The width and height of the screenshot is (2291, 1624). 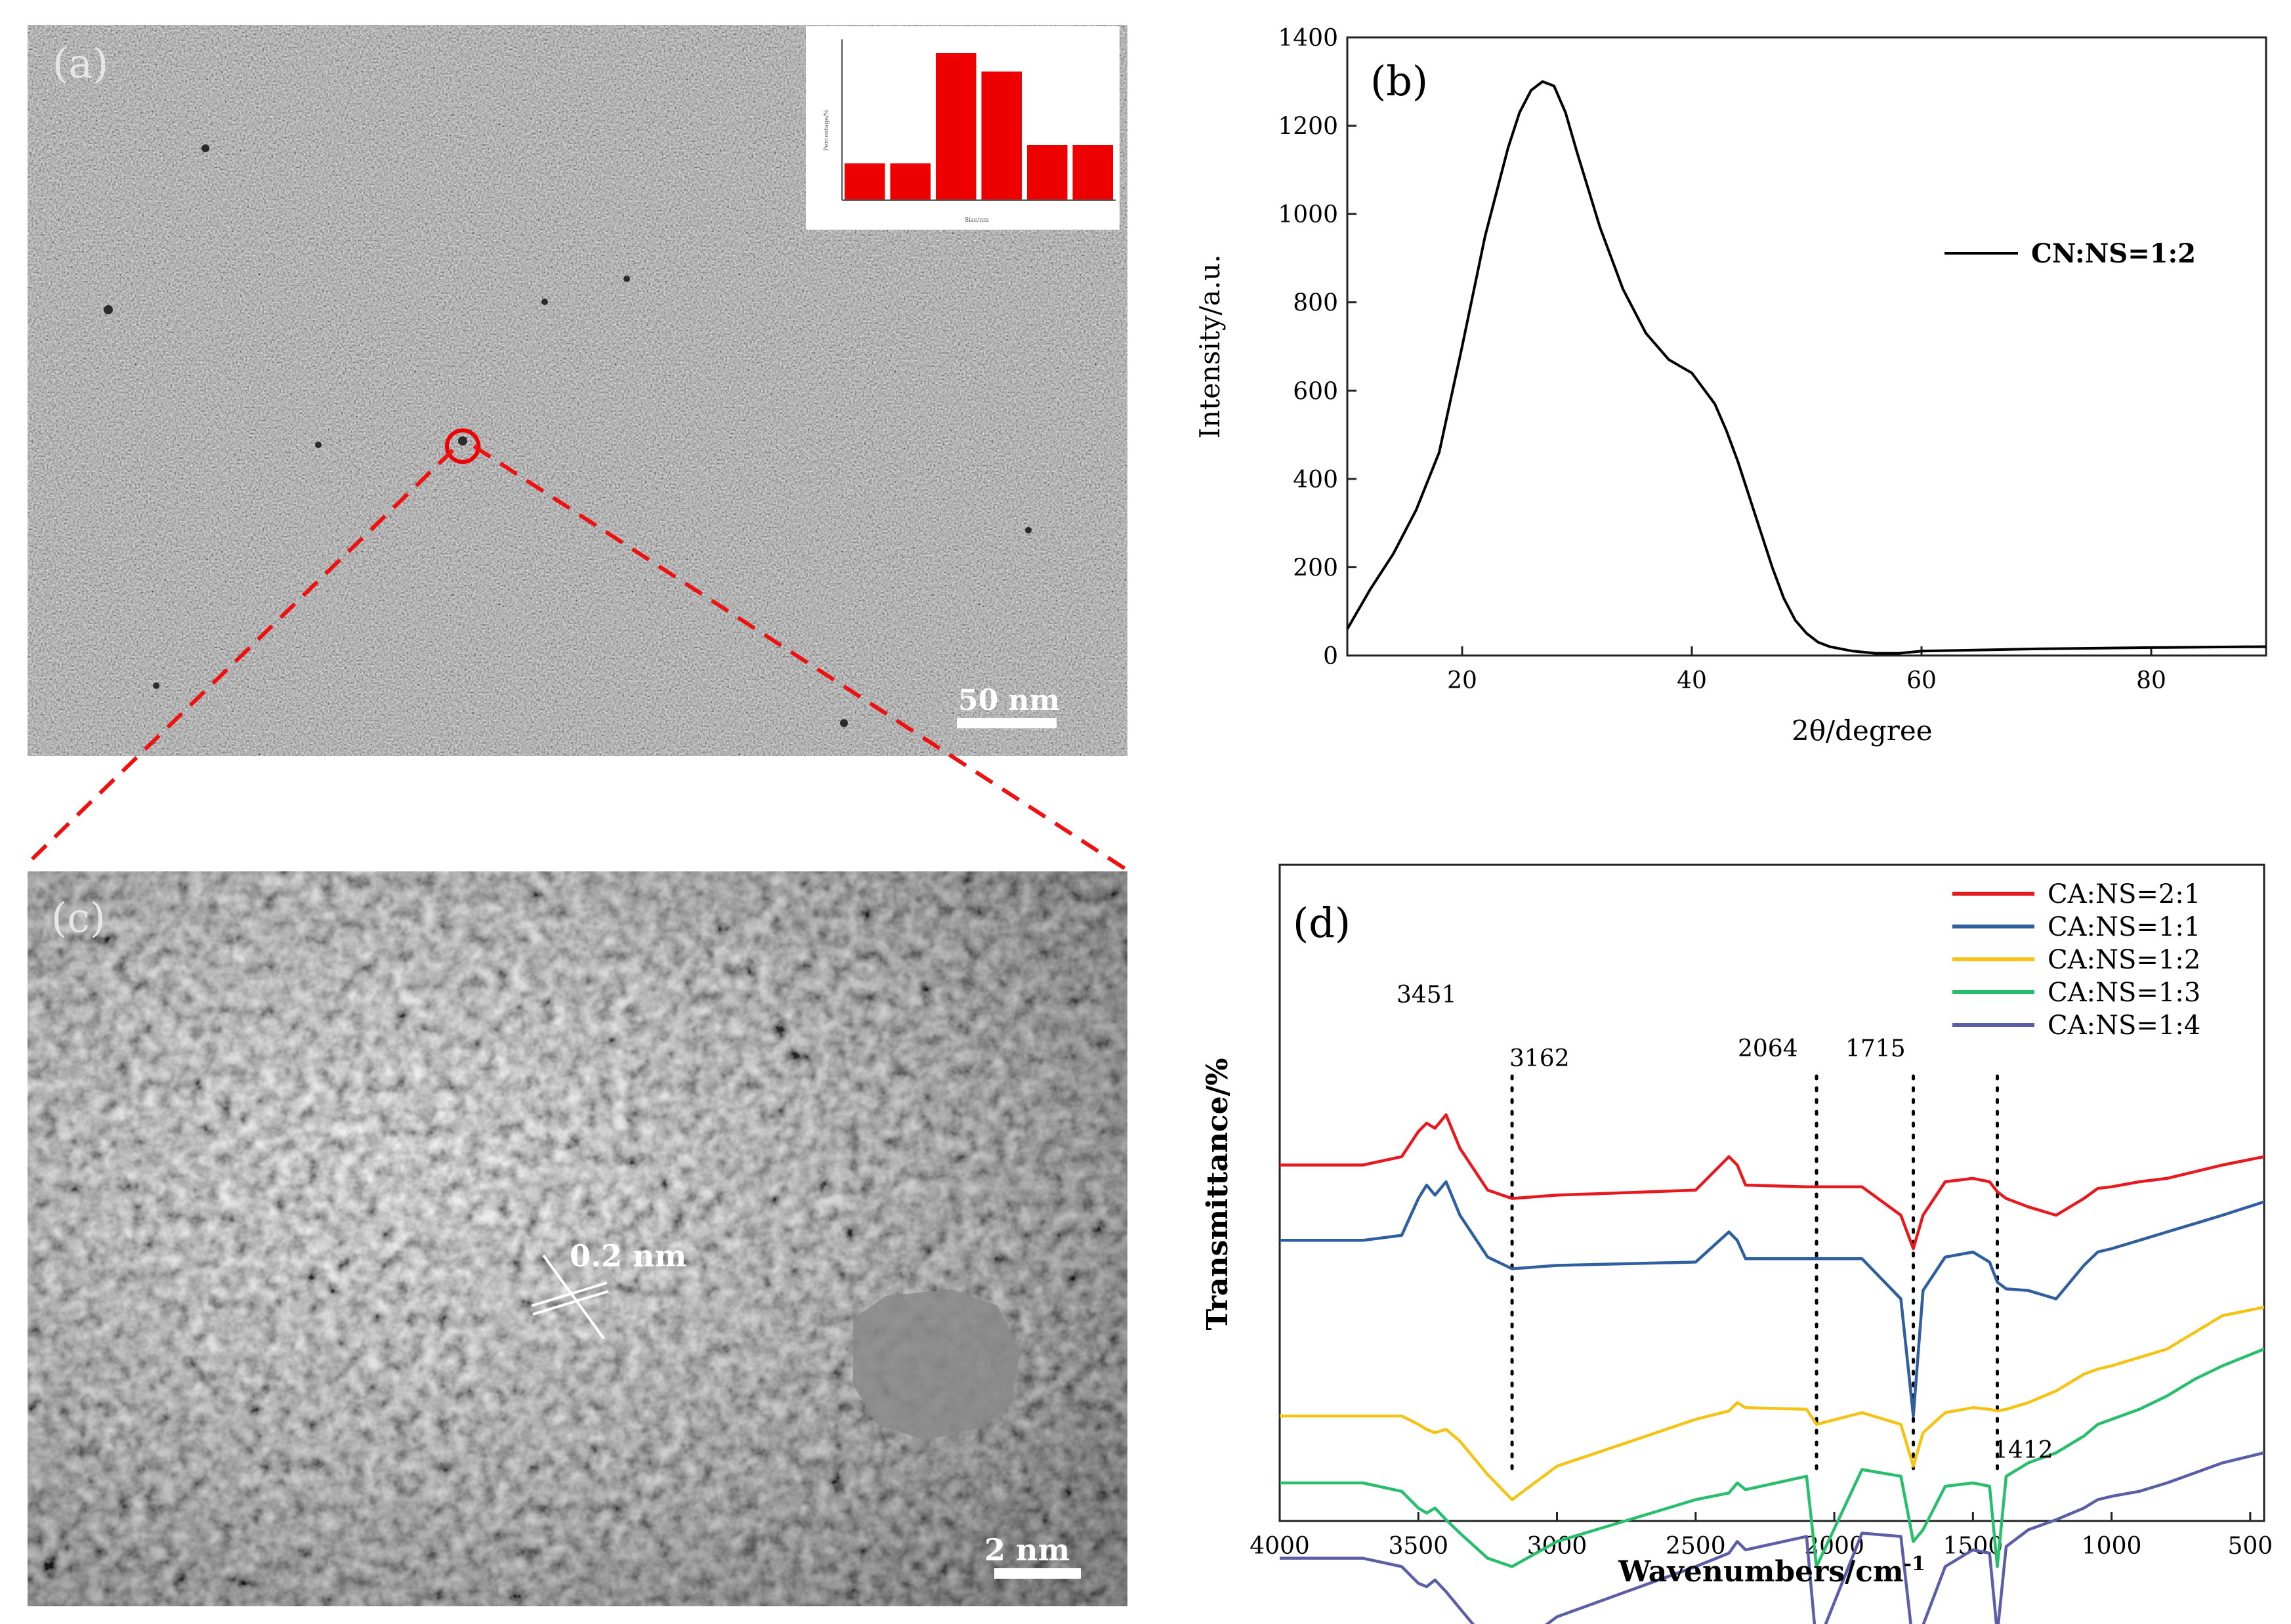 I want to click on xlabel-d: Wavenumbers/cm-1, so click(x=1771, y=1570).